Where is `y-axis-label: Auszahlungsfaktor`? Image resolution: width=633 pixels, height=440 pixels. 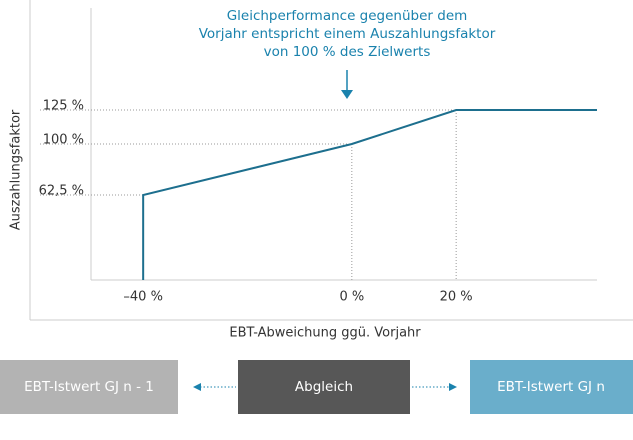 y-axis-label: Auszahlungsfaktor is located at coordinates (16, 169).